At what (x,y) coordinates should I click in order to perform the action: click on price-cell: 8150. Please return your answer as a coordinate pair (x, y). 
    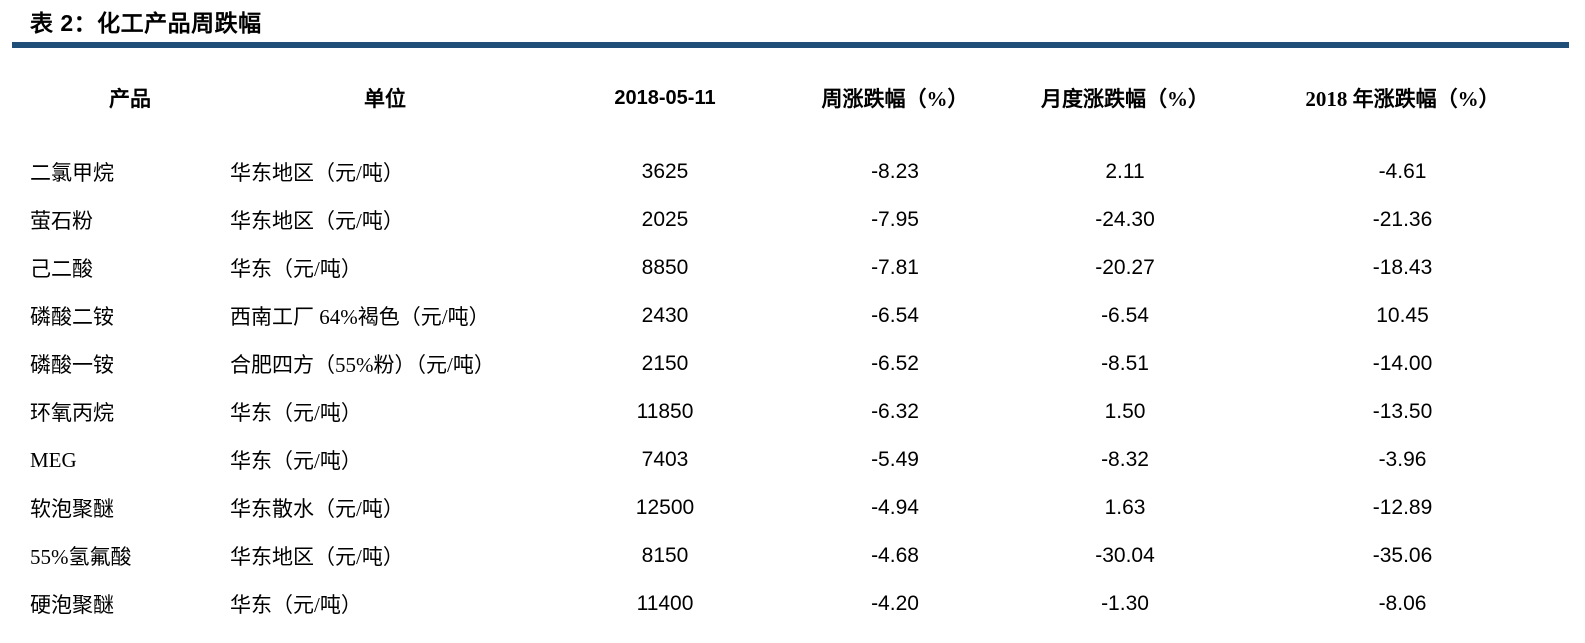
    Looking at the image, I should click on (665, 555).